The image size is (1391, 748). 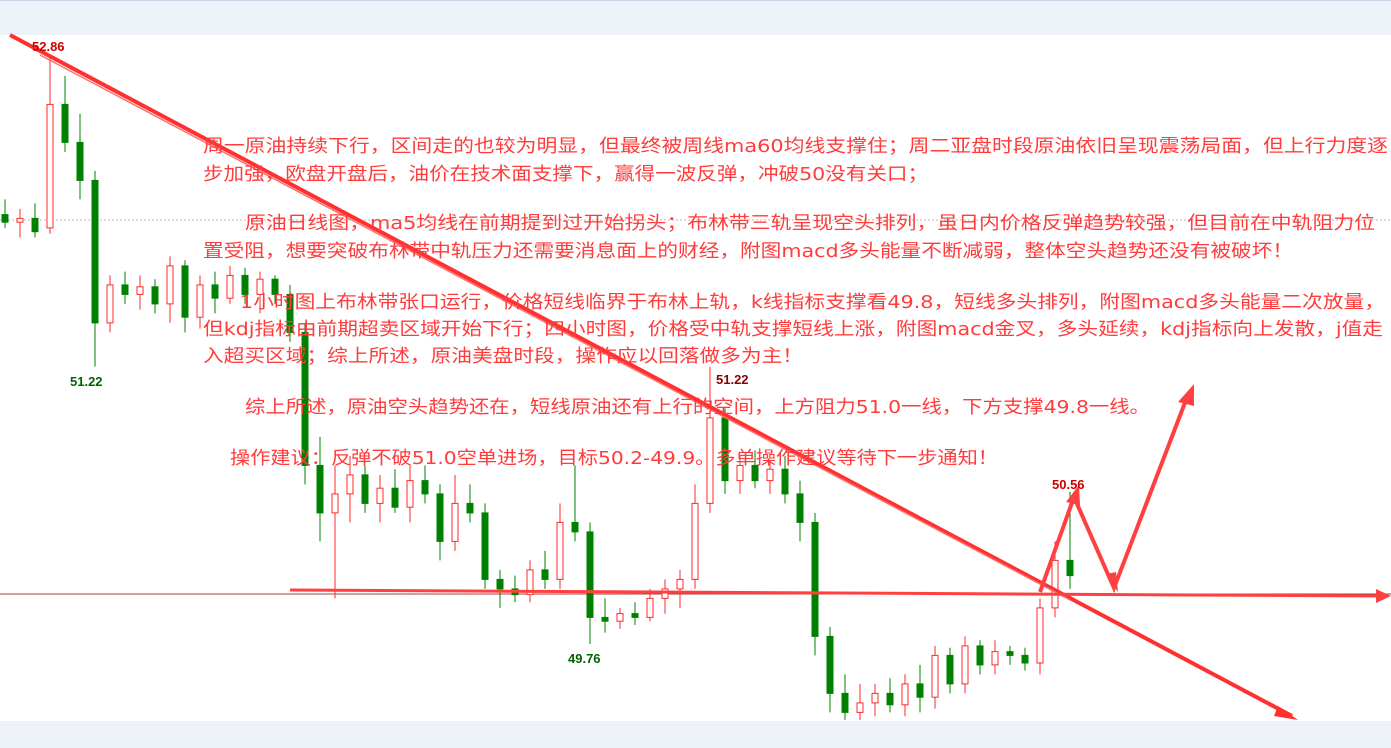 I want to click on bottom-scroll-band, so click(x=695, y=734).